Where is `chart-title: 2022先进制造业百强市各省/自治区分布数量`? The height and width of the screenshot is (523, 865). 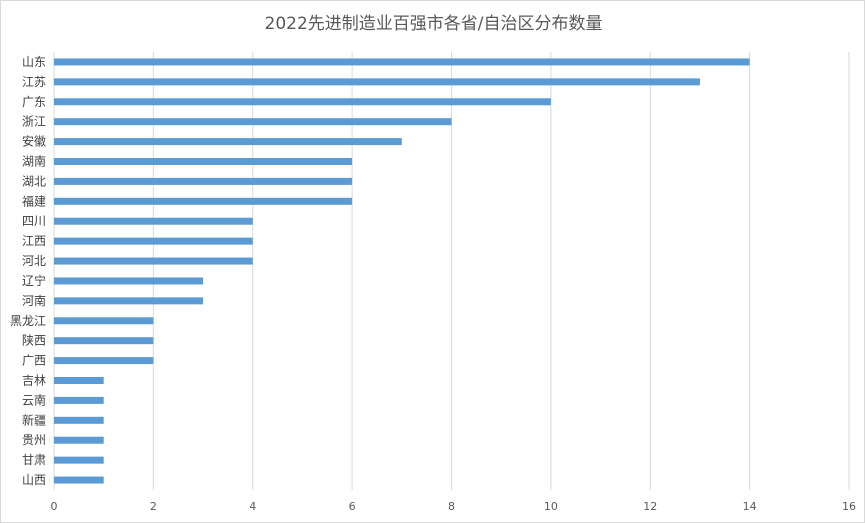 chart-title: 2022先进制造业百强市各省/自治区分布数量 is located at coordinates (433, 24).